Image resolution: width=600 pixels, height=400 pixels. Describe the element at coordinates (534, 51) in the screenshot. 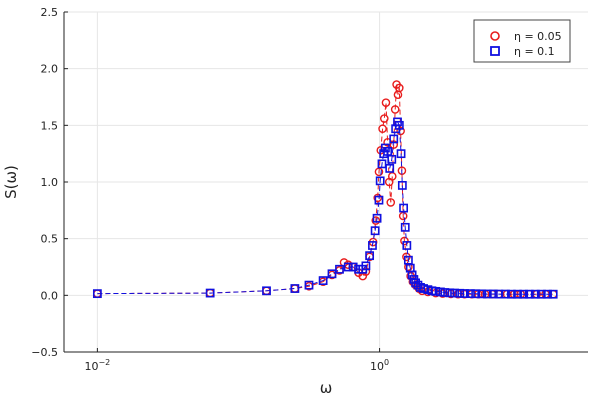

I see `legend-label-series-2: η = 0.1` at that location.